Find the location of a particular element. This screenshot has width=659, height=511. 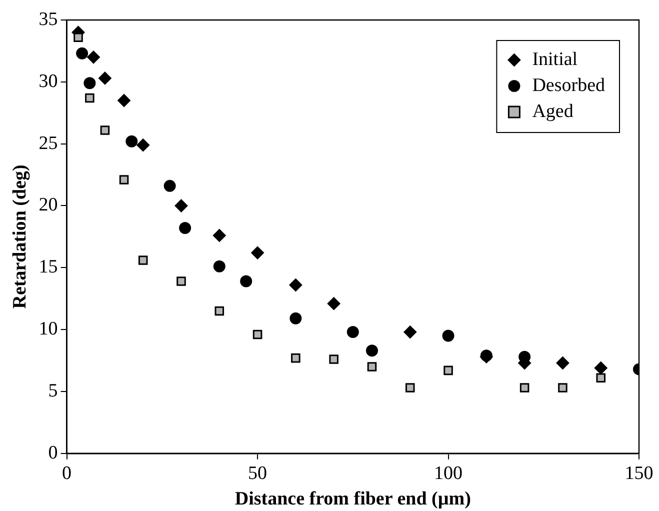

y-tick-label: 20 is located at coordinates (48, 205).